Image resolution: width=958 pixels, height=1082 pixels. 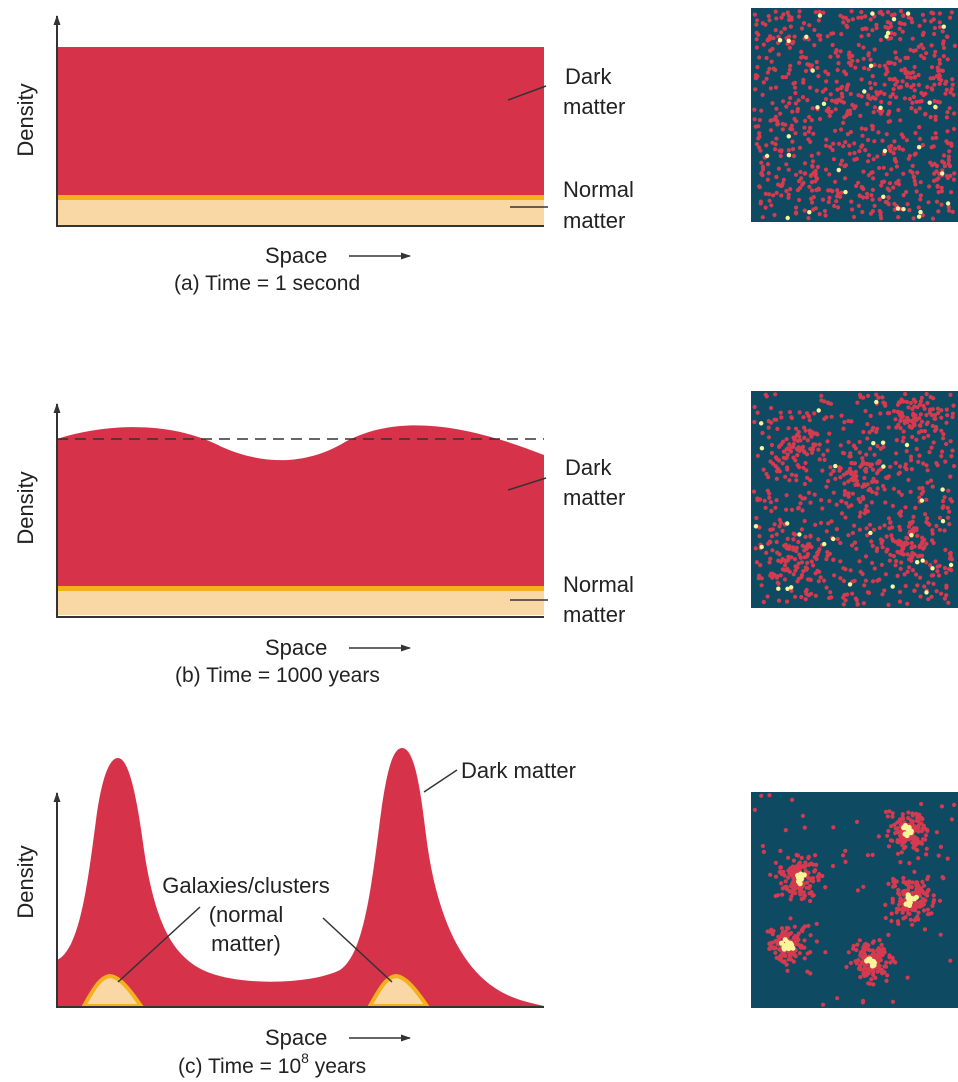 I want to click on dark-matter-leader, so click(x=440, y=781).